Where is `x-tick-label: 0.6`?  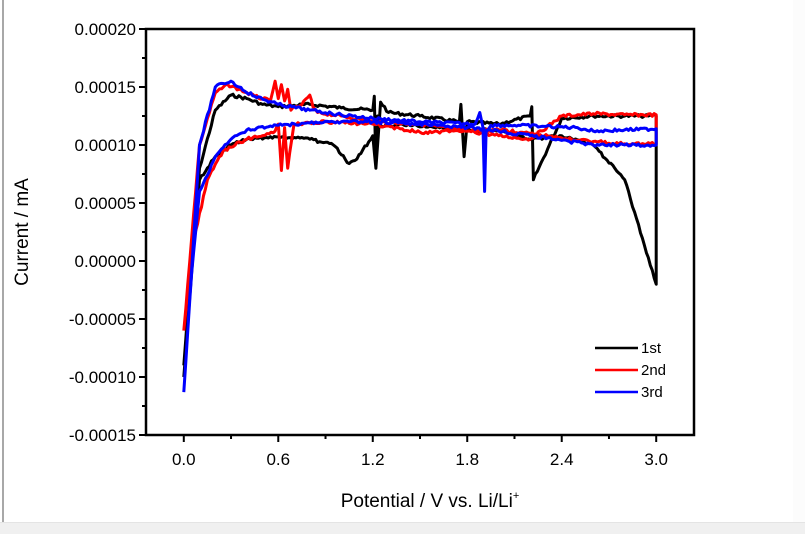
x-tick-label: 0.6 is located at coordinates (278, 459).